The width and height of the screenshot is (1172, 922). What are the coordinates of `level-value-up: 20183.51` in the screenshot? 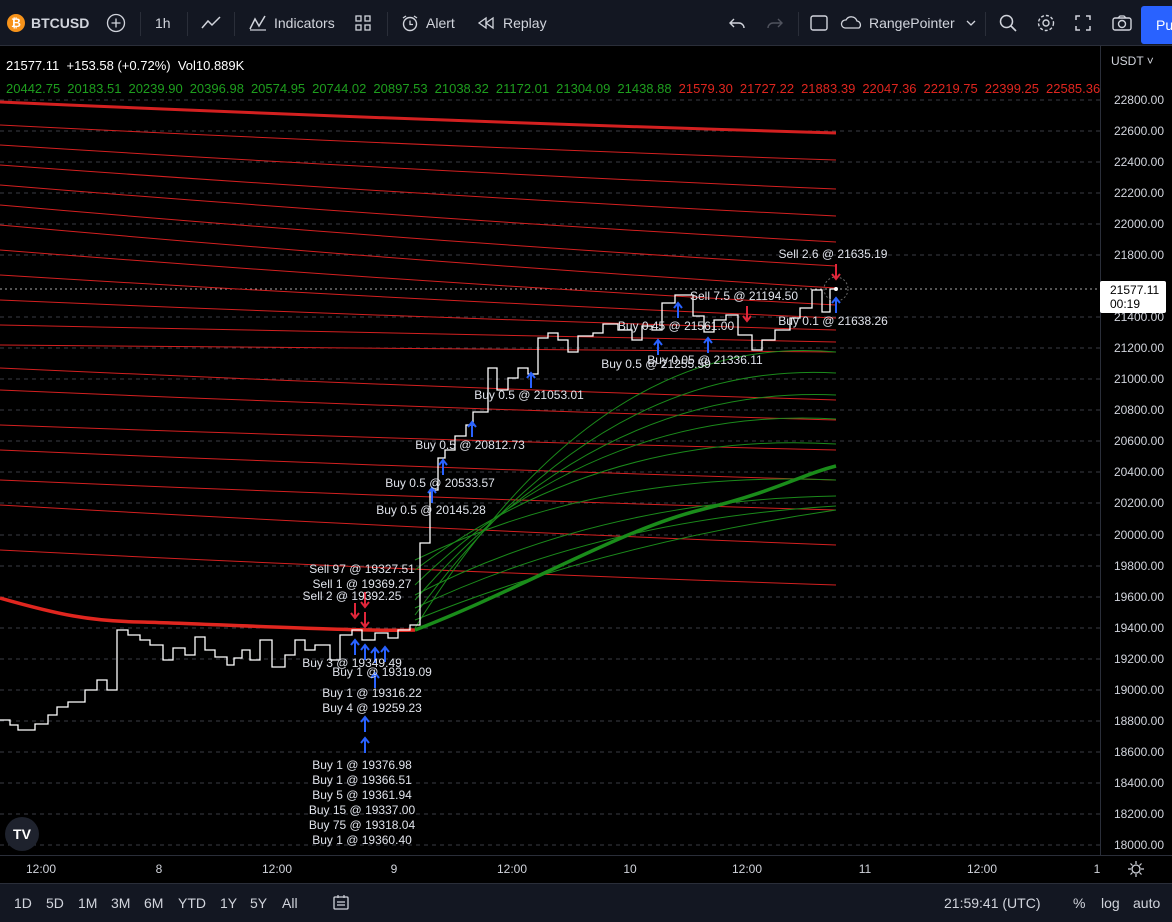 It's located at (94, 88).